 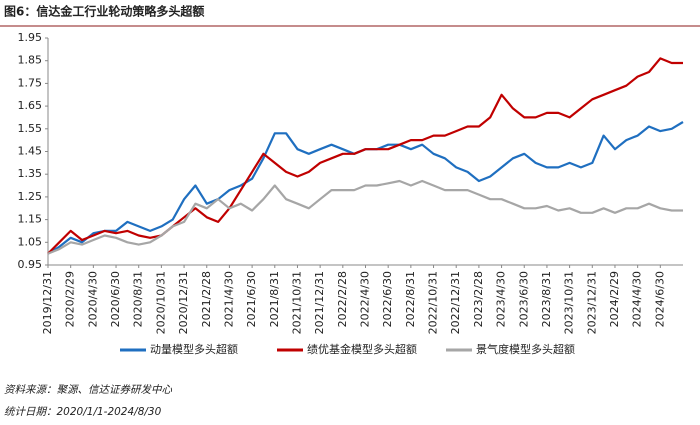 What do you see at coordinates (160, 302) in the screenshot?
I see `x-tick-label: 2020/10/31` at bounding box center [160, 302].